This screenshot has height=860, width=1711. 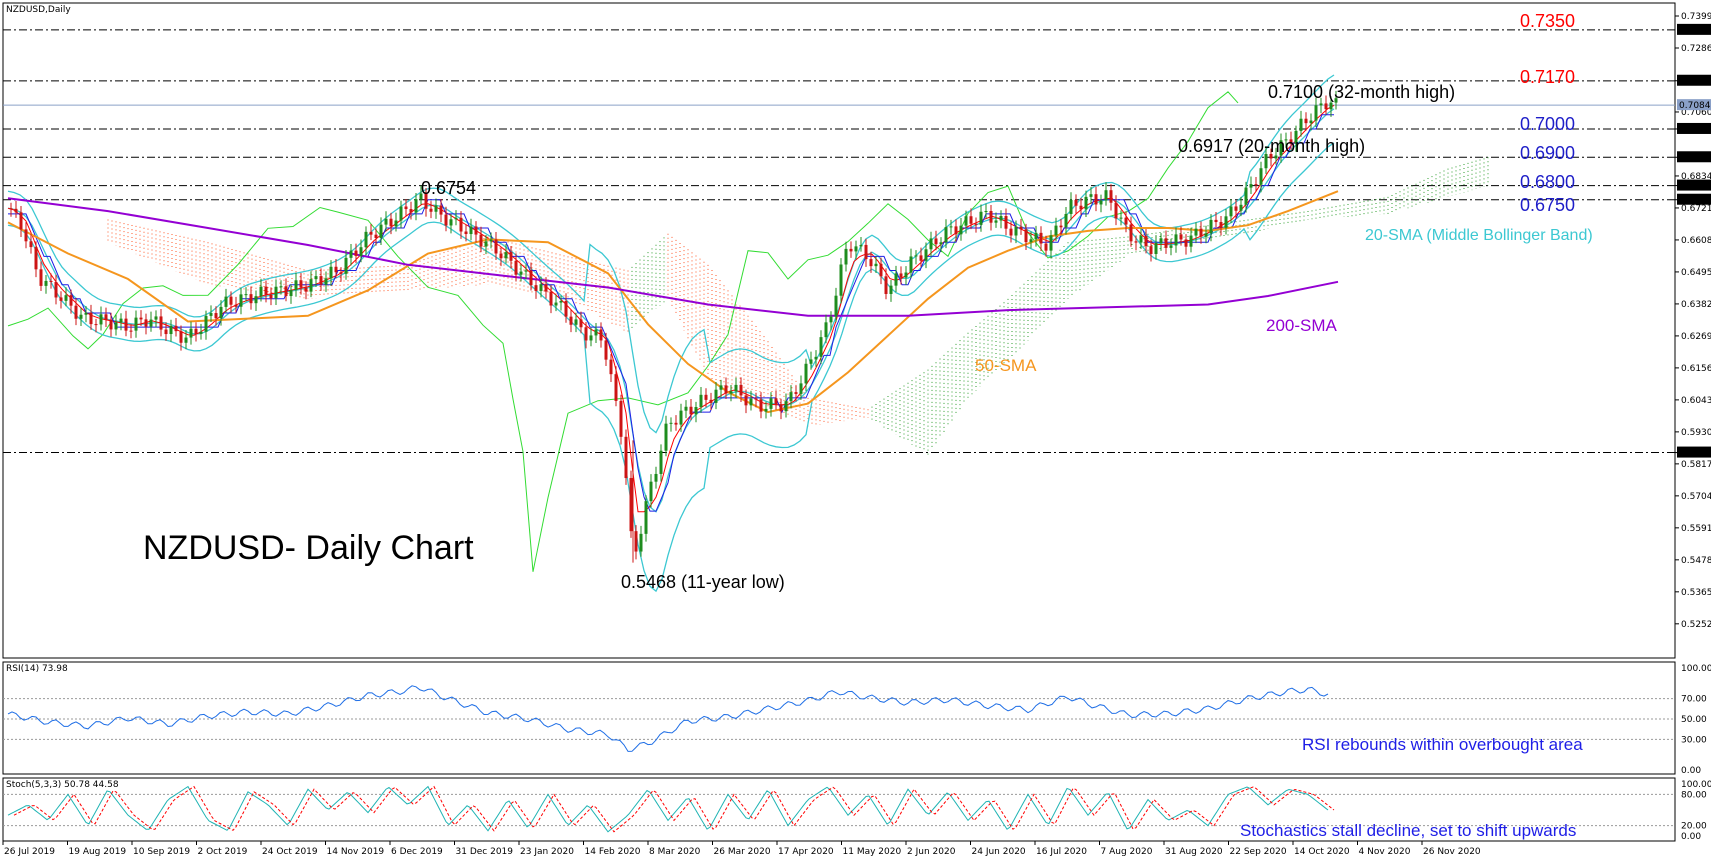 I want to click on stoch-axis-label: 20.00, so click(x=1694, y=827).